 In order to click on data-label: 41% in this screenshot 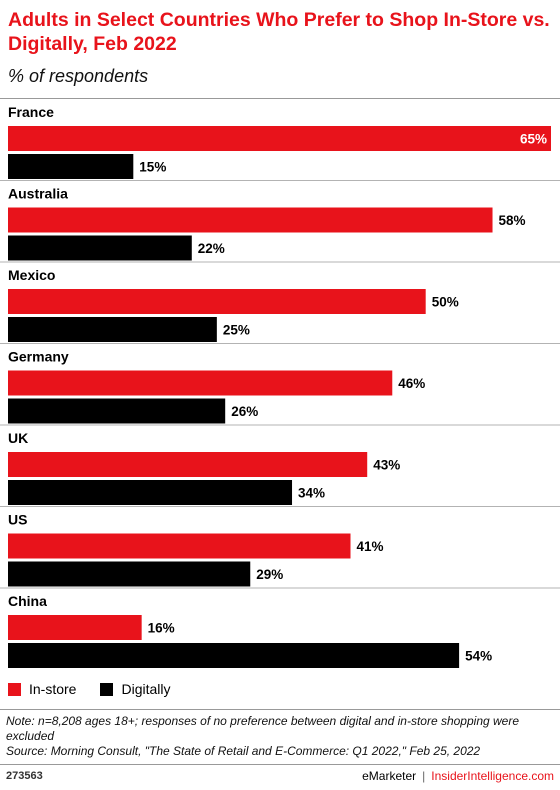, I will do `click(370, 546)`.